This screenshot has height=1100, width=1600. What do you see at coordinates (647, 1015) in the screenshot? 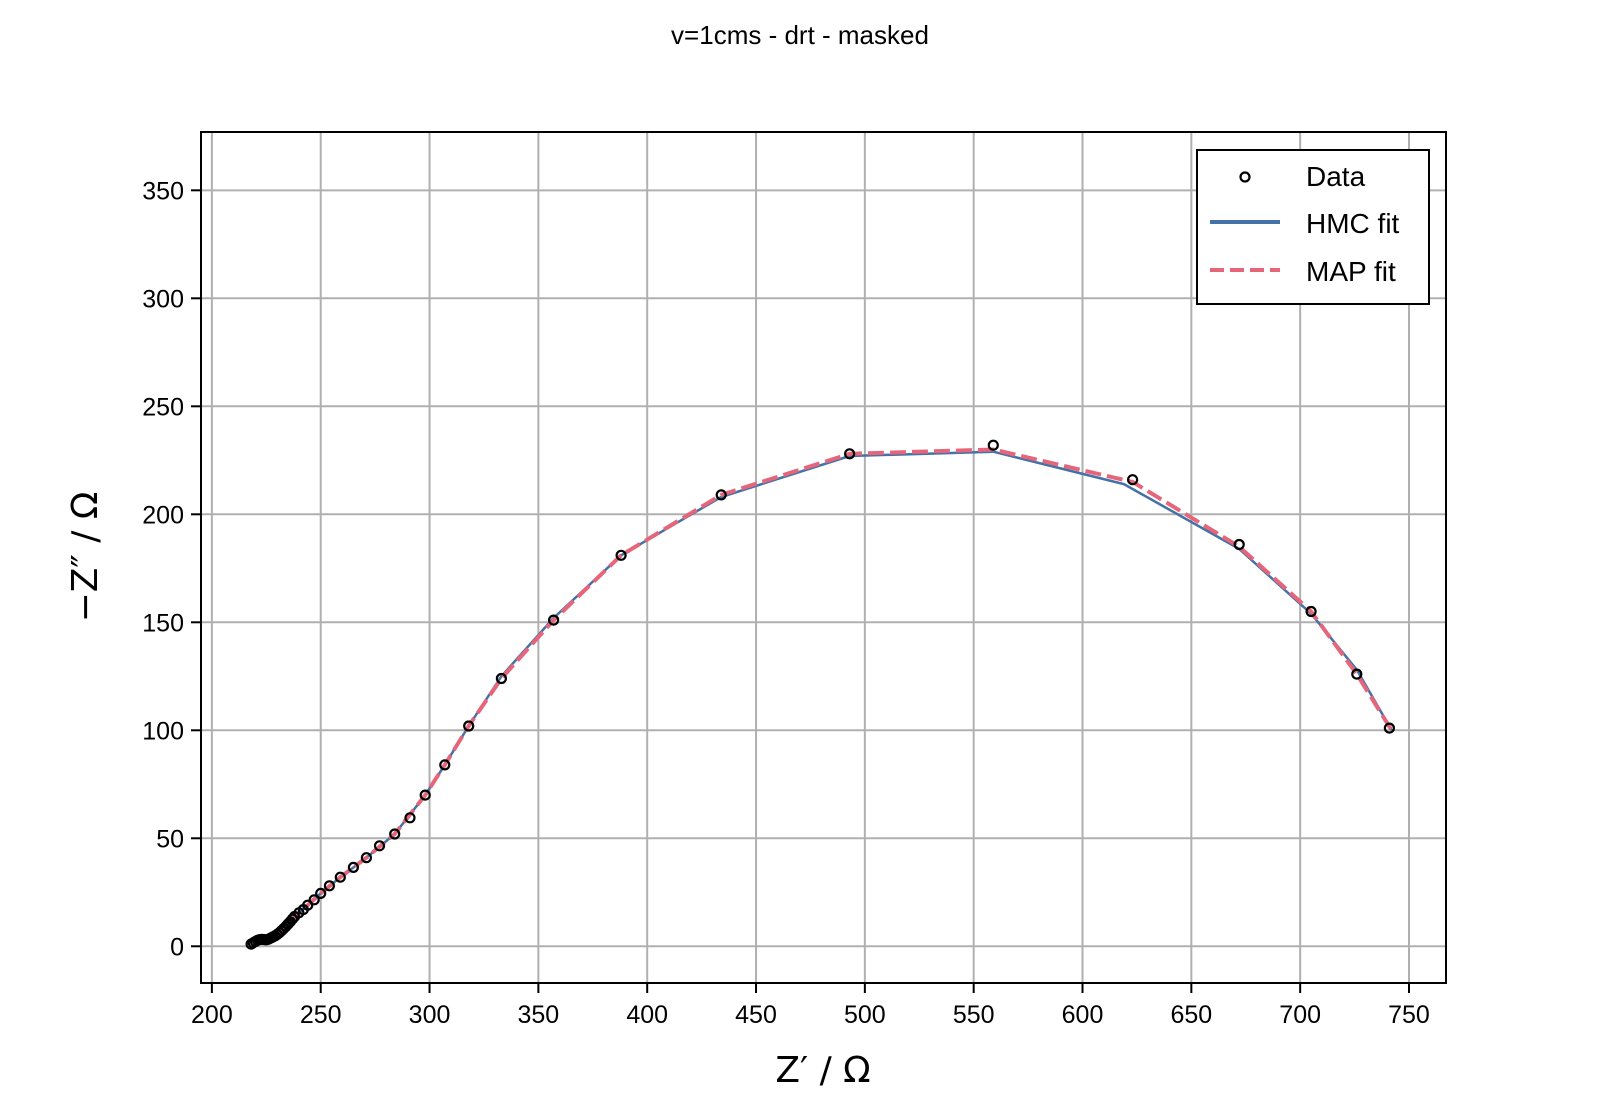
I see `x-tick-label: 400` at bounding box center [647, 1015].